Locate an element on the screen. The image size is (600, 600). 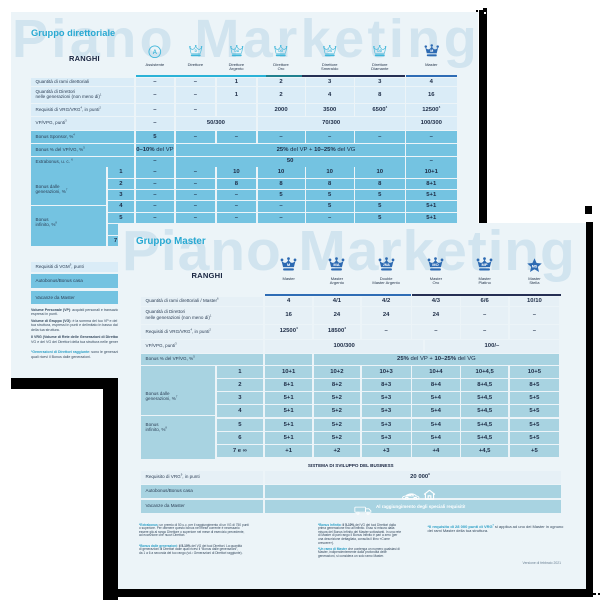
svg-text: DA is located at coordinates (236, 51).